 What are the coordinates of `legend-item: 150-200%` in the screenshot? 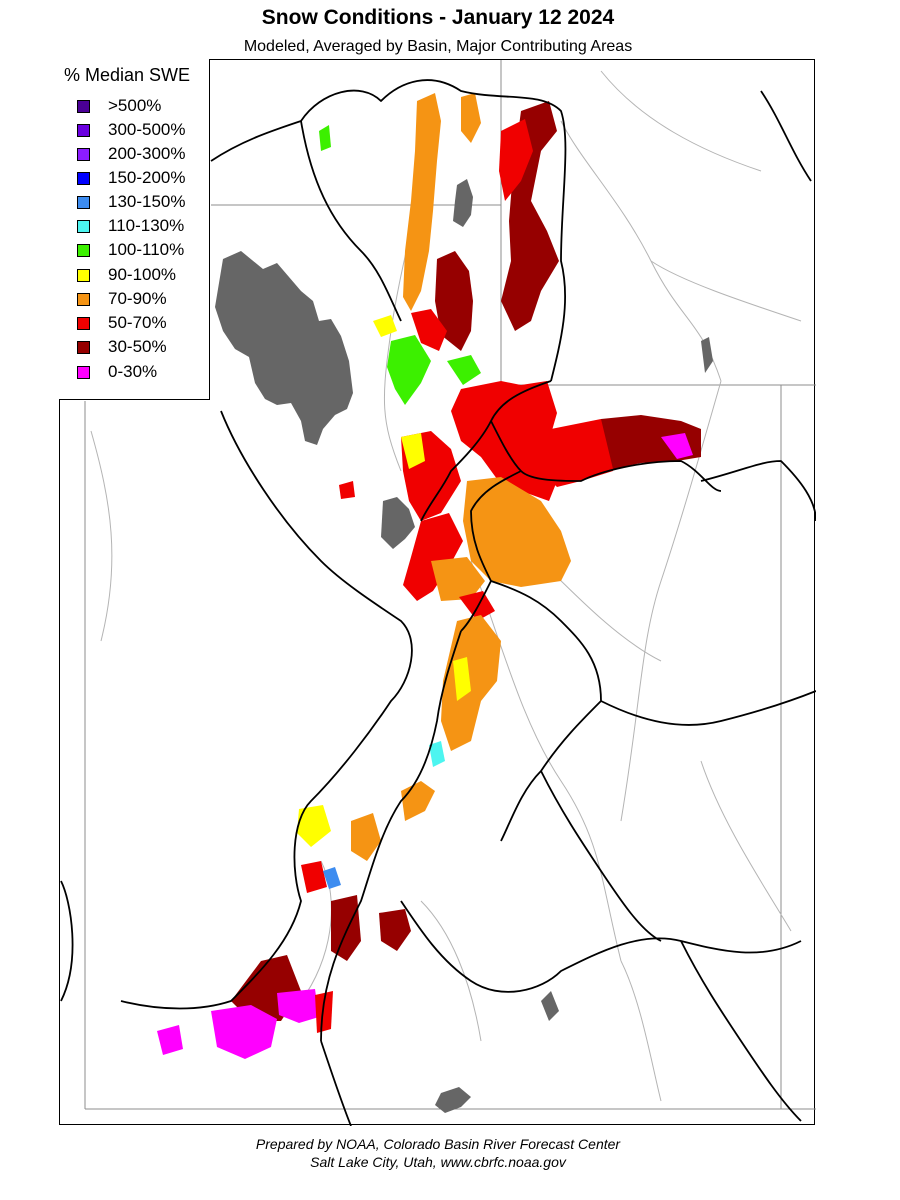 It's located at (140, 179).